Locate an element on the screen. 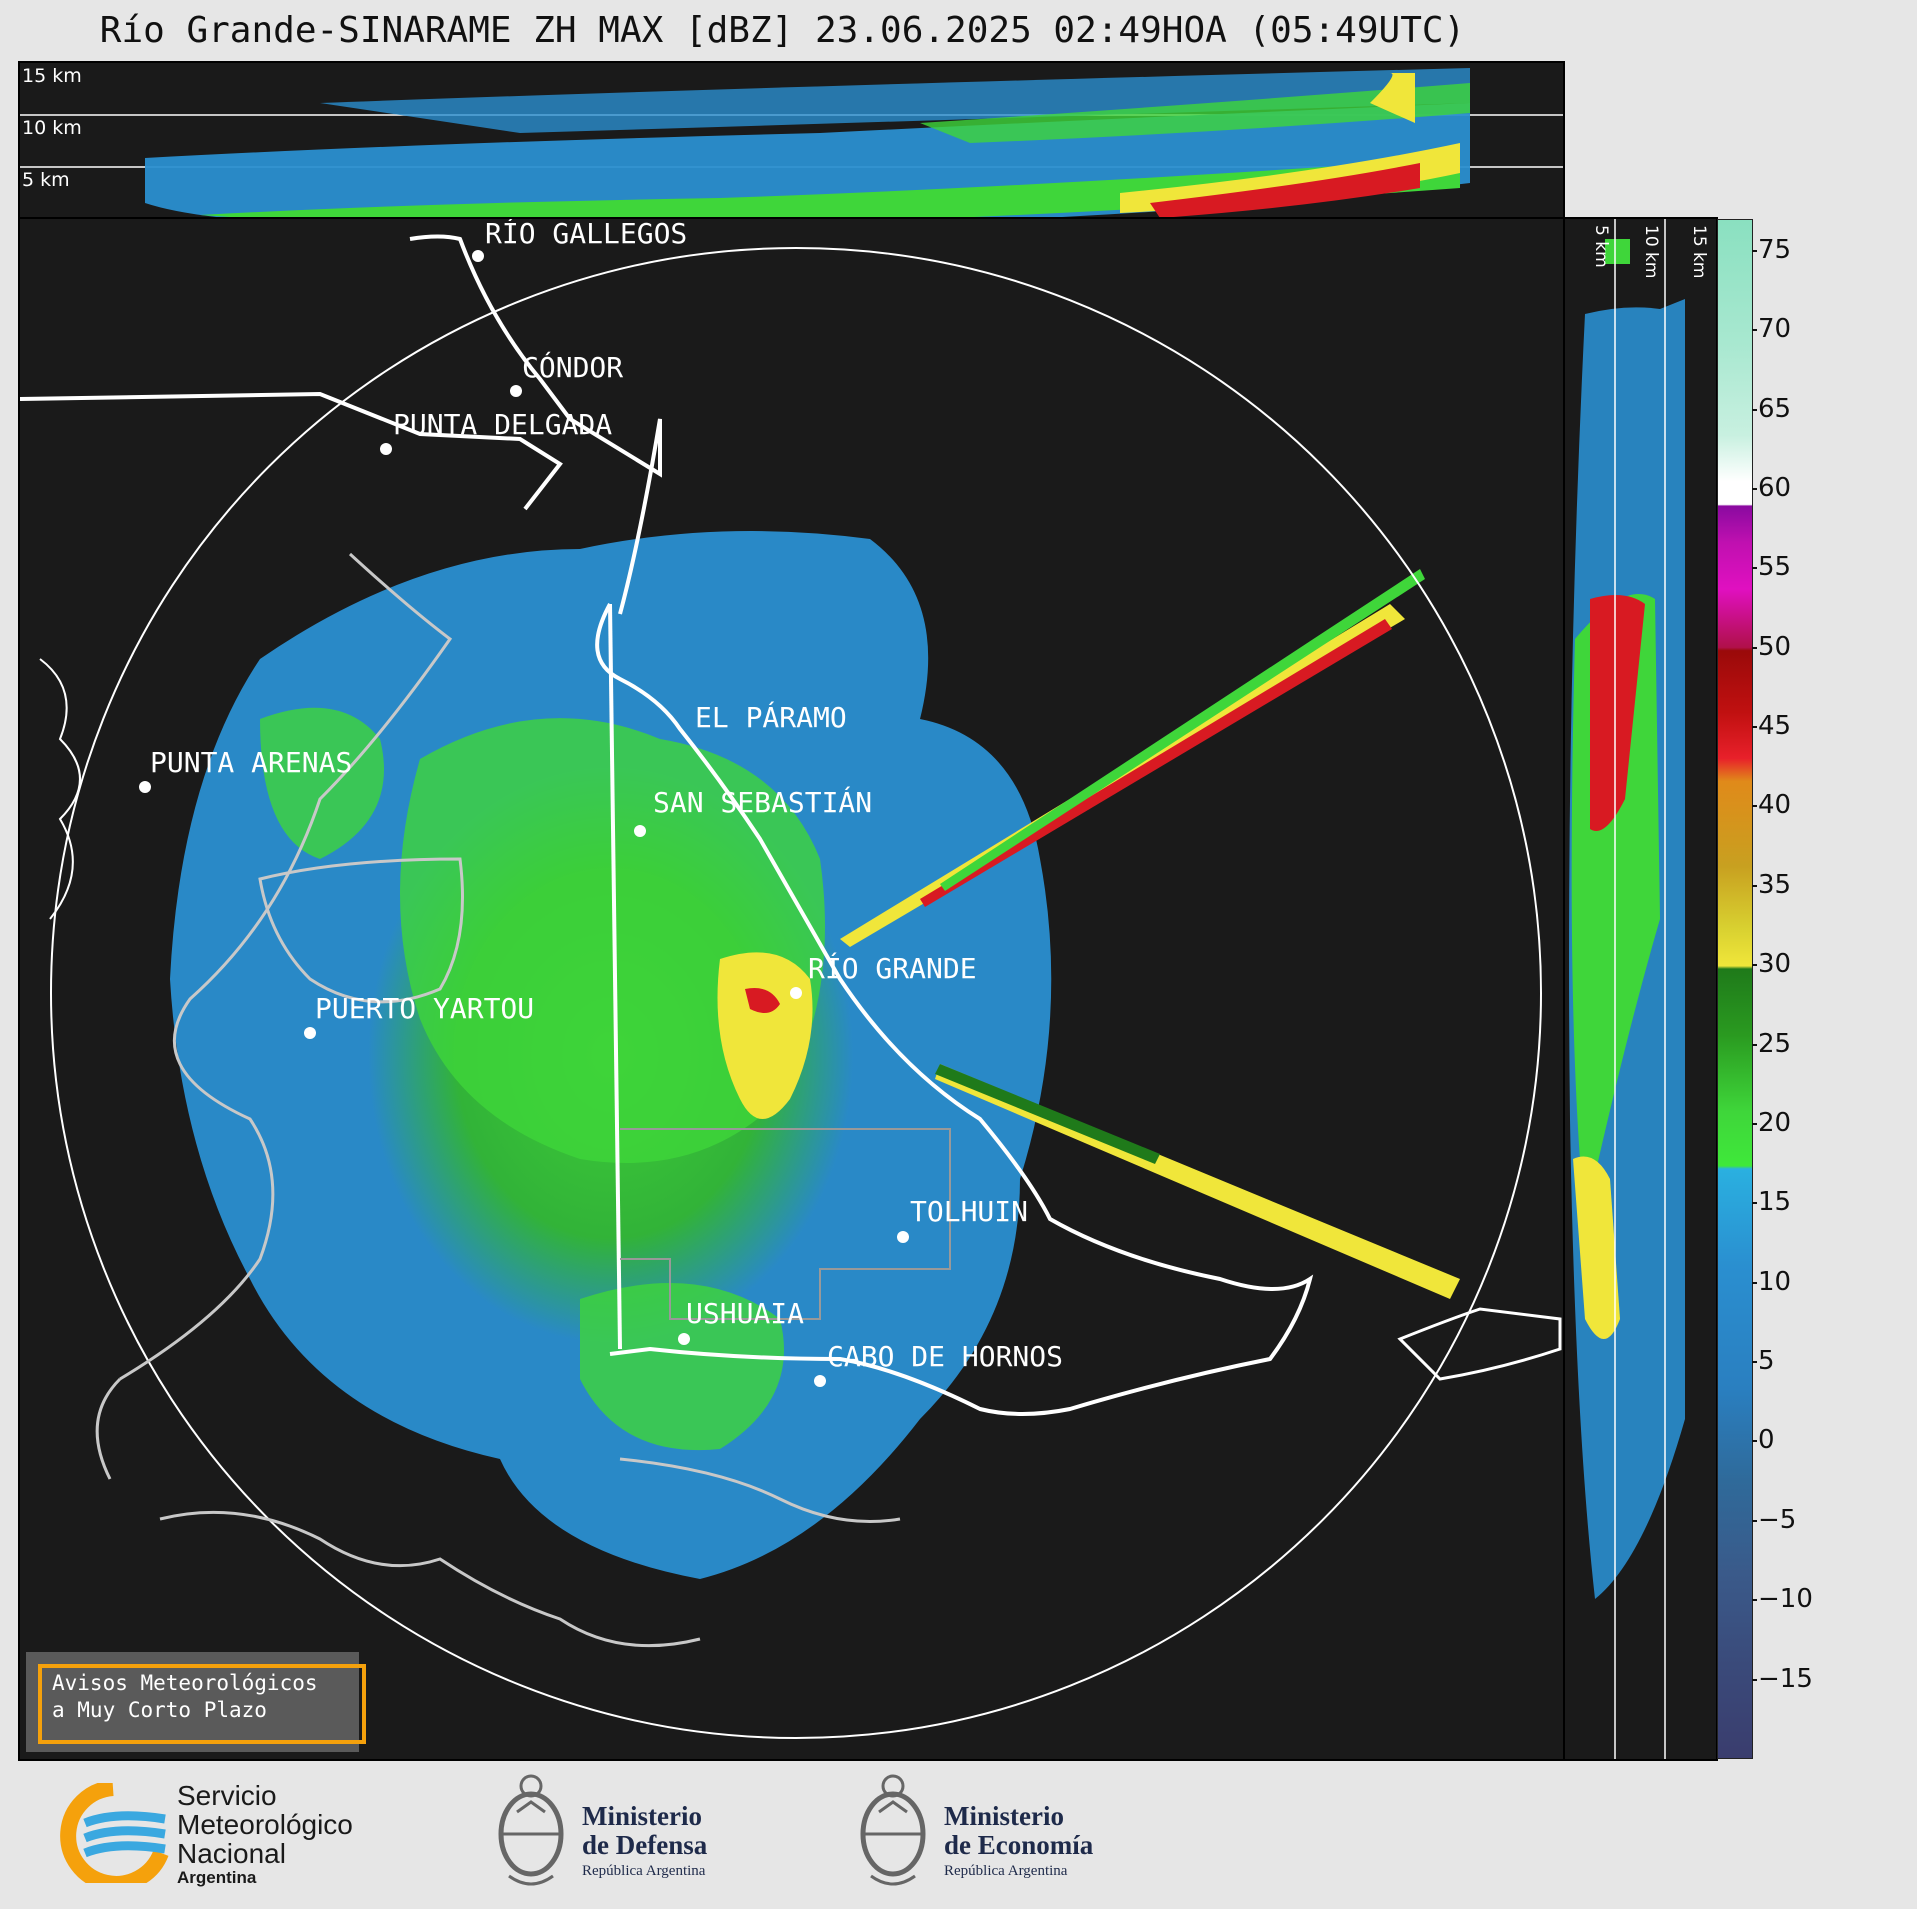 This screenshot has height=1909, width=1917. colorbar-tick: 30 is located at coordinates (1771, 964).